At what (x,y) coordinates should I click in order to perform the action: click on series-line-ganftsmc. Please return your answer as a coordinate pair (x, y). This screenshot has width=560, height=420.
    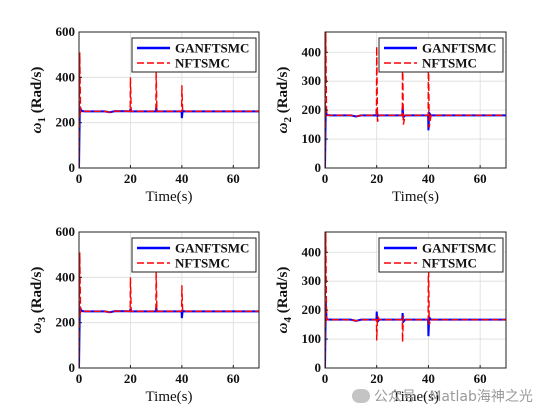
    Looking at the image, I should click on (415, 335).